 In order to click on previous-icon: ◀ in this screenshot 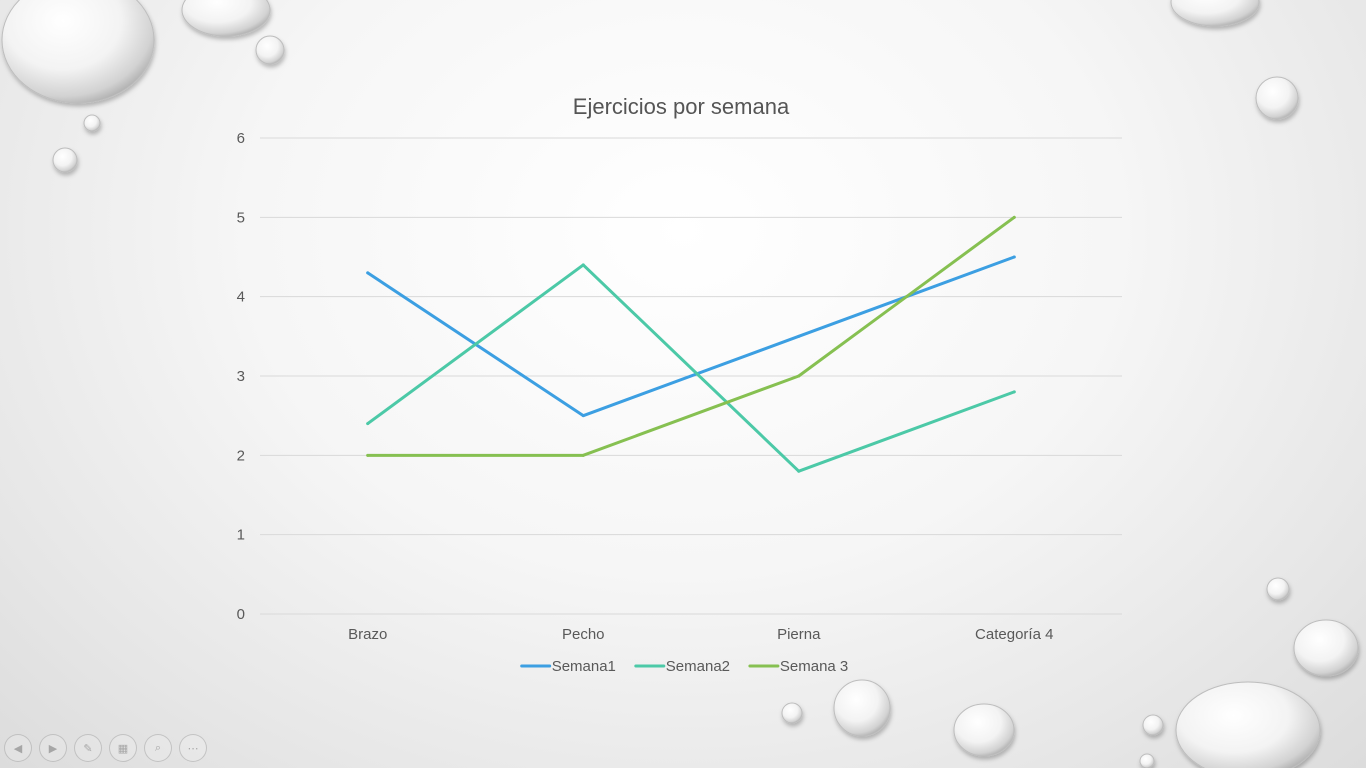, I will do `click(18, 748)`.